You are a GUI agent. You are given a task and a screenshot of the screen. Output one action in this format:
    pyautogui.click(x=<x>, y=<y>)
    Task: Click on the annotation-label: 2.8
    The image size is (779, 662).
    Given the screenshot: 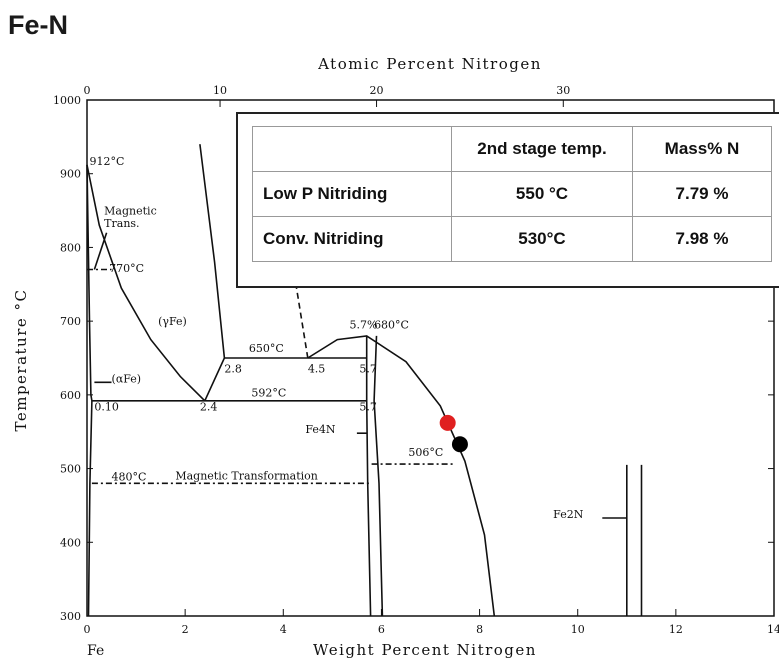 What is the action you would take?
    pyautogui.click(x=233, y=369)
    